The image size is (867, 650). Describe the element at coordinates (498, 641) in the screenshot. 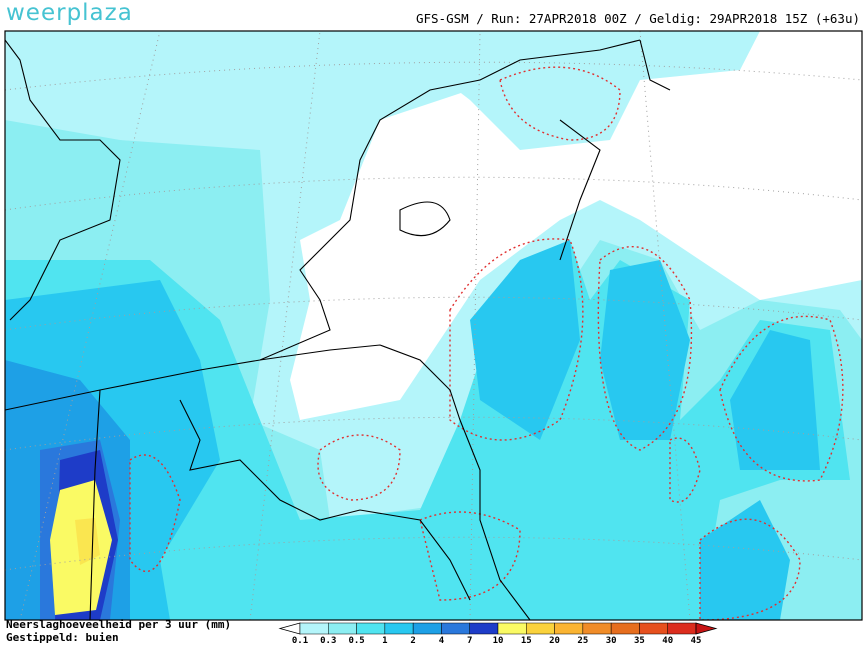

I see `colorbar-label: 10` at that location.